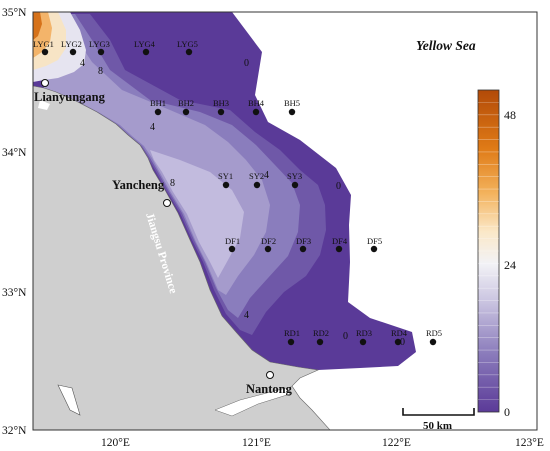 The width and height of the screenshot is (550, 451). Describe the element at coordinates (115, 443) in the screenshot. I see `lon-label: 120°E` at that location.